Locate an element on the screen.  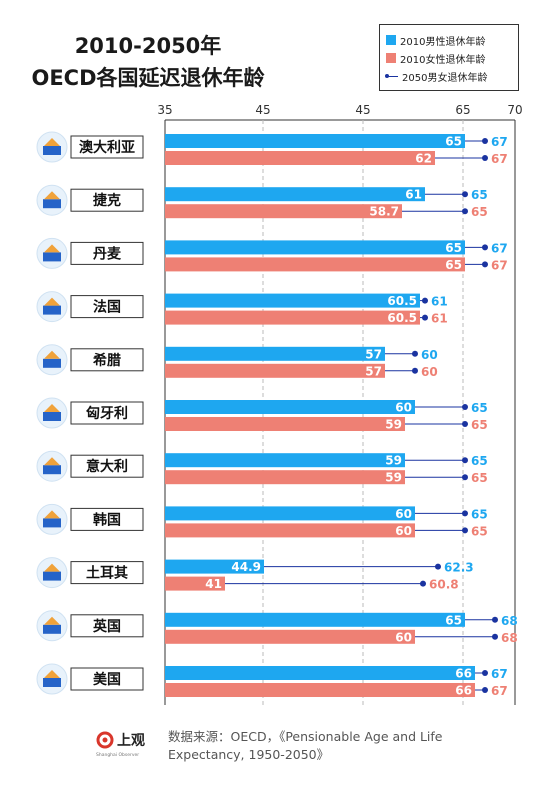
arc-de-triomphe-icon-detail is located at coordinates (52, 310).